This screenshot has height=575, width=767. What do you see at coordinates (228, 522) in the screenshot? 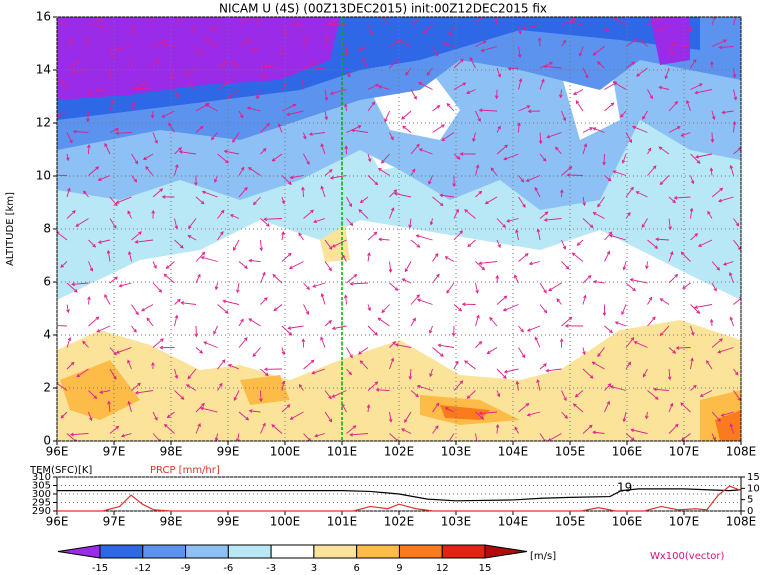
I see `x-tick-label: 99E` at bounding box center [228, 522].